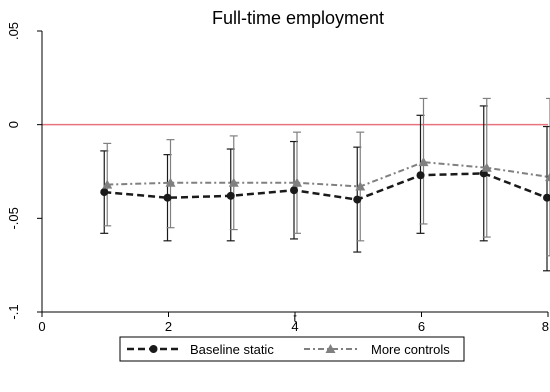  I want to click on legend: Baseline static More controls, so click(292, 349).